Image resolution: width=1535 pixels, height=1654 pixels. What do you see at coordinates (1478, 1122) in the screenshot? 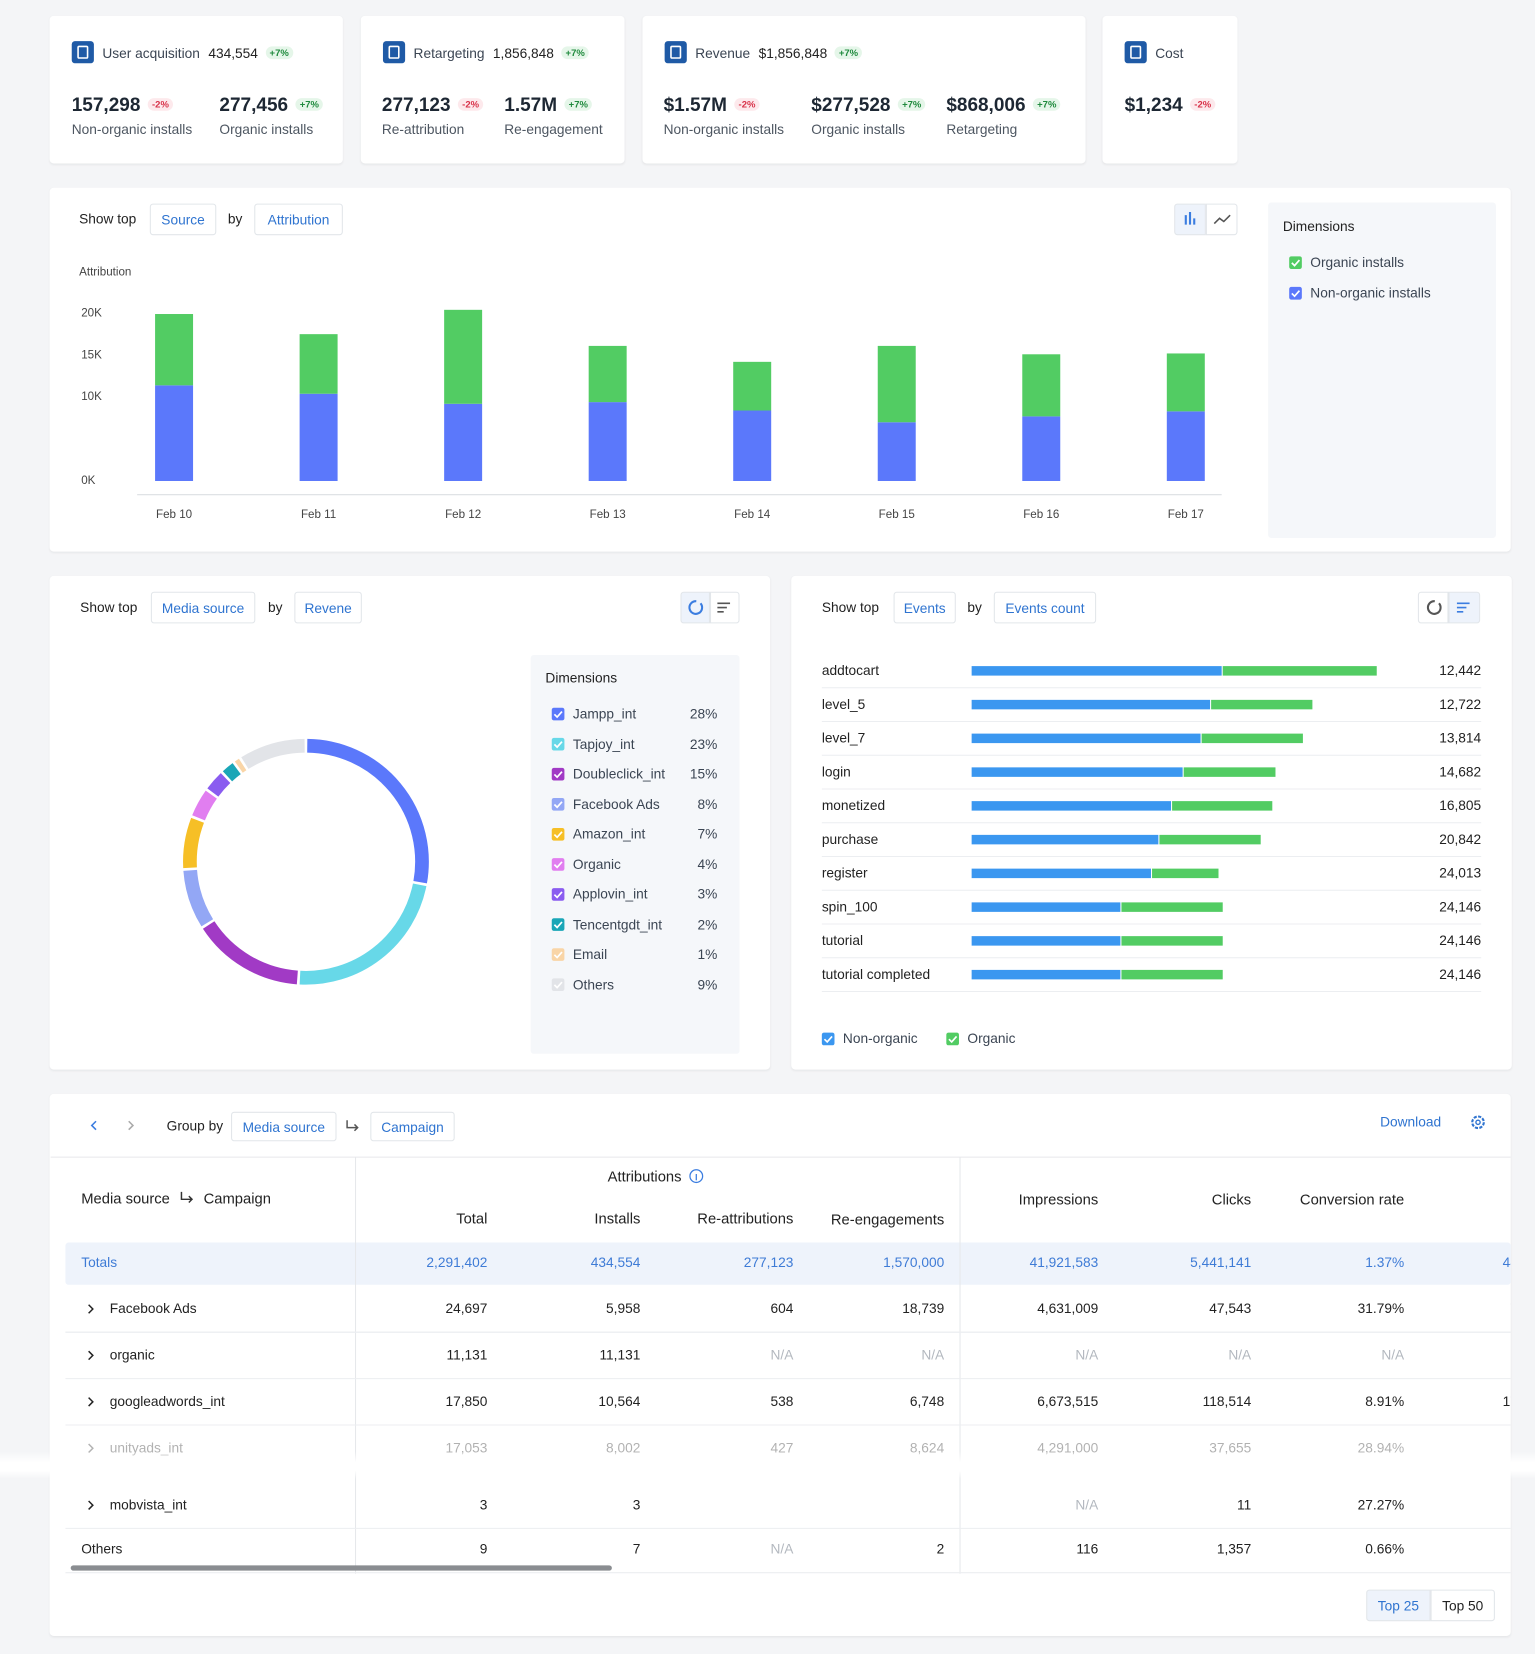
I see `settings-icon` at bounding box center [1478, 1122].